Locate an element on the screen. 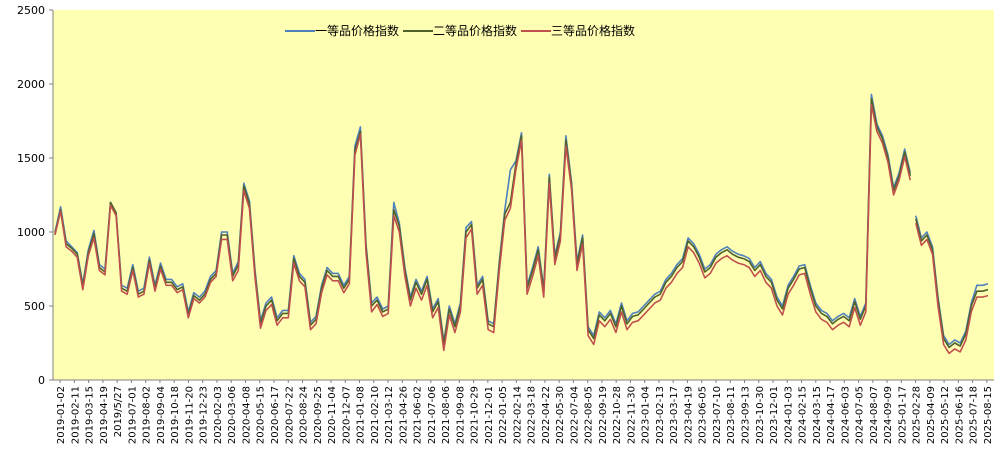  x-tick-label: 2022-04-22 is located at coordinates (546, 415).